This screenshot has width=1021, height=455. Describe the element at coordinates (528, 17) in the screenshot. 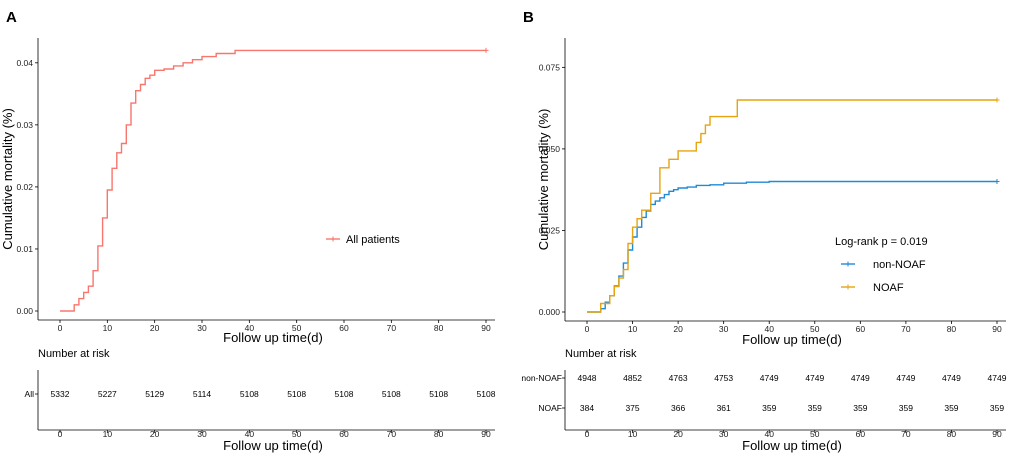

I see `panel-label: B` at that location.